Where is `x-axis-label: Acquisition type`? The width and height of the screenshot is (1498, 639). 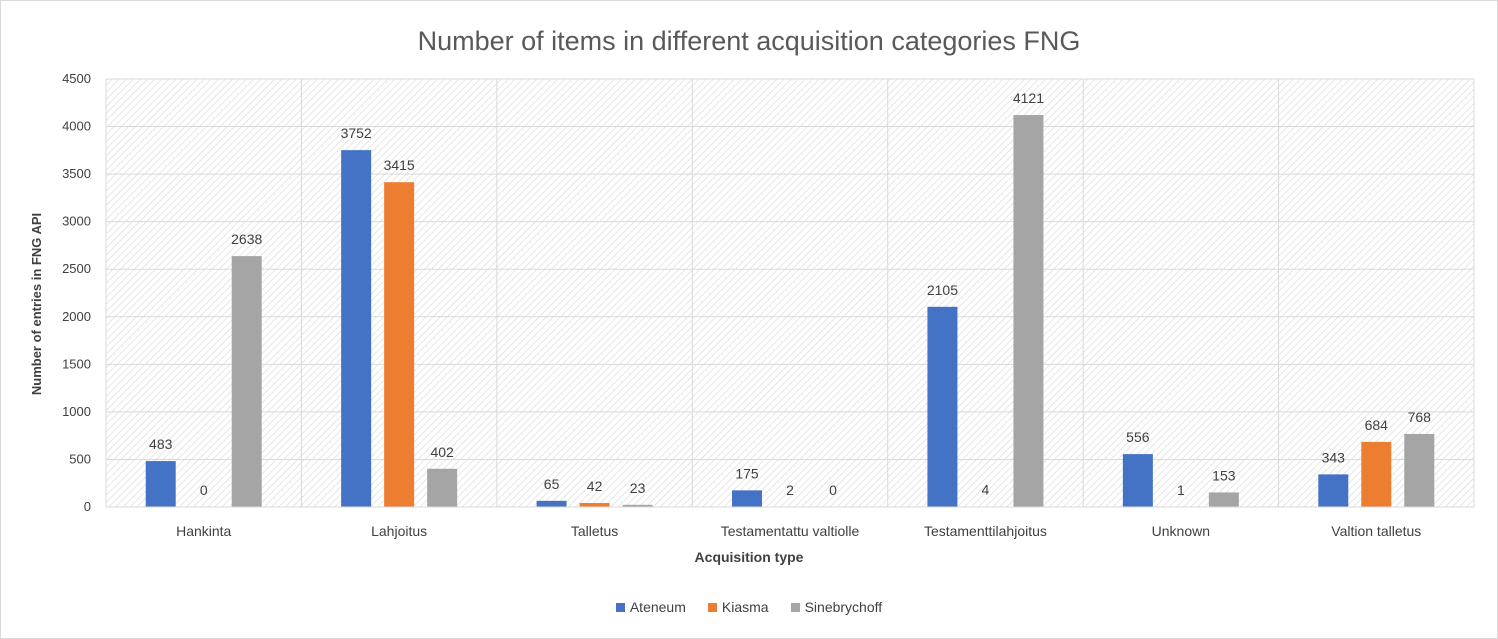
x-axis-label: Acquisition type is located at coordinates (749, 557).